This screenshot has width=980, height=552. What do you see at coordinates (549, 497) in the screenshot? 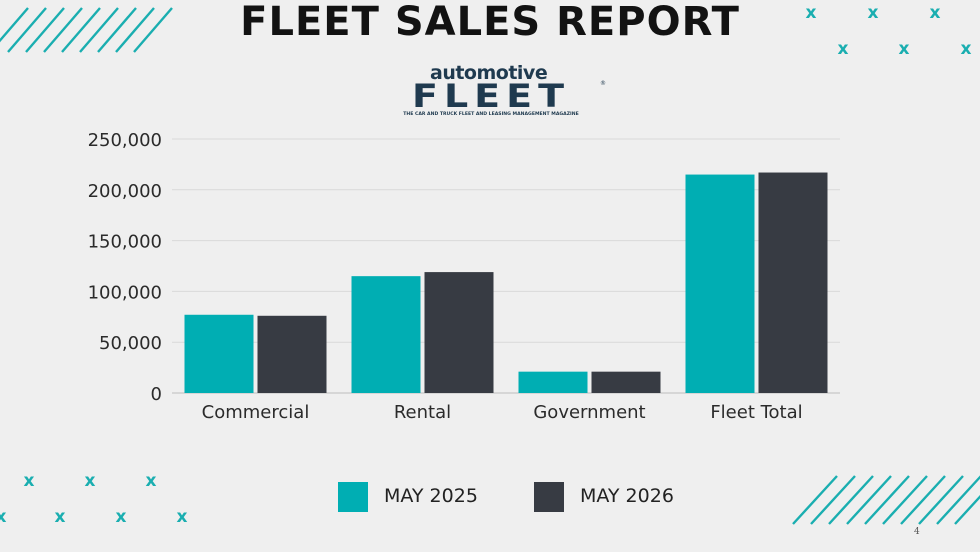
I see `legend-swatch-may-2026` at bounding box center [549, 497].